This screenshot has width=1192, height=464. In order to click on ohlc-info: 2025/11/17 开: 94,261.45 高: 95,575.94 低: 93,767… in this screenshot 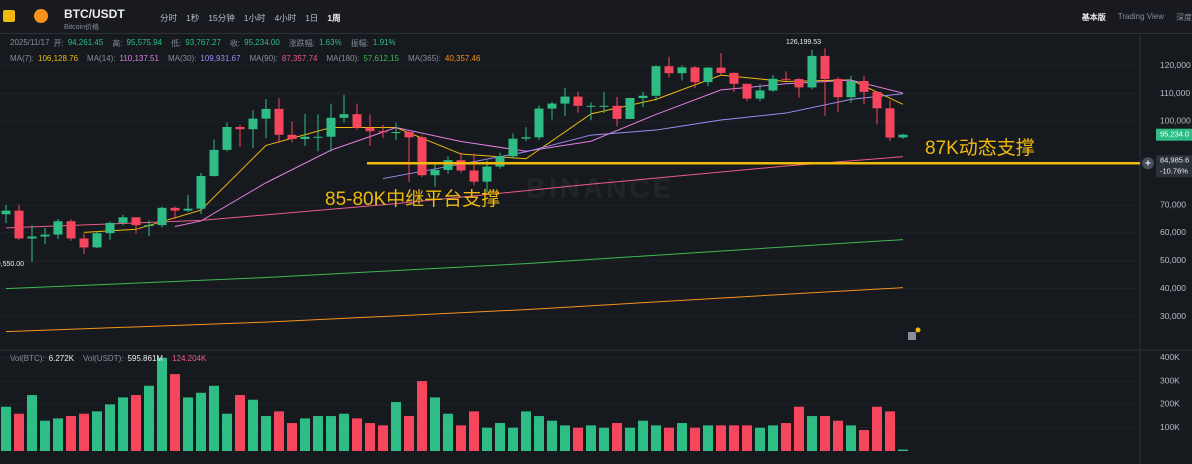, I will do `click(205, 43)`.